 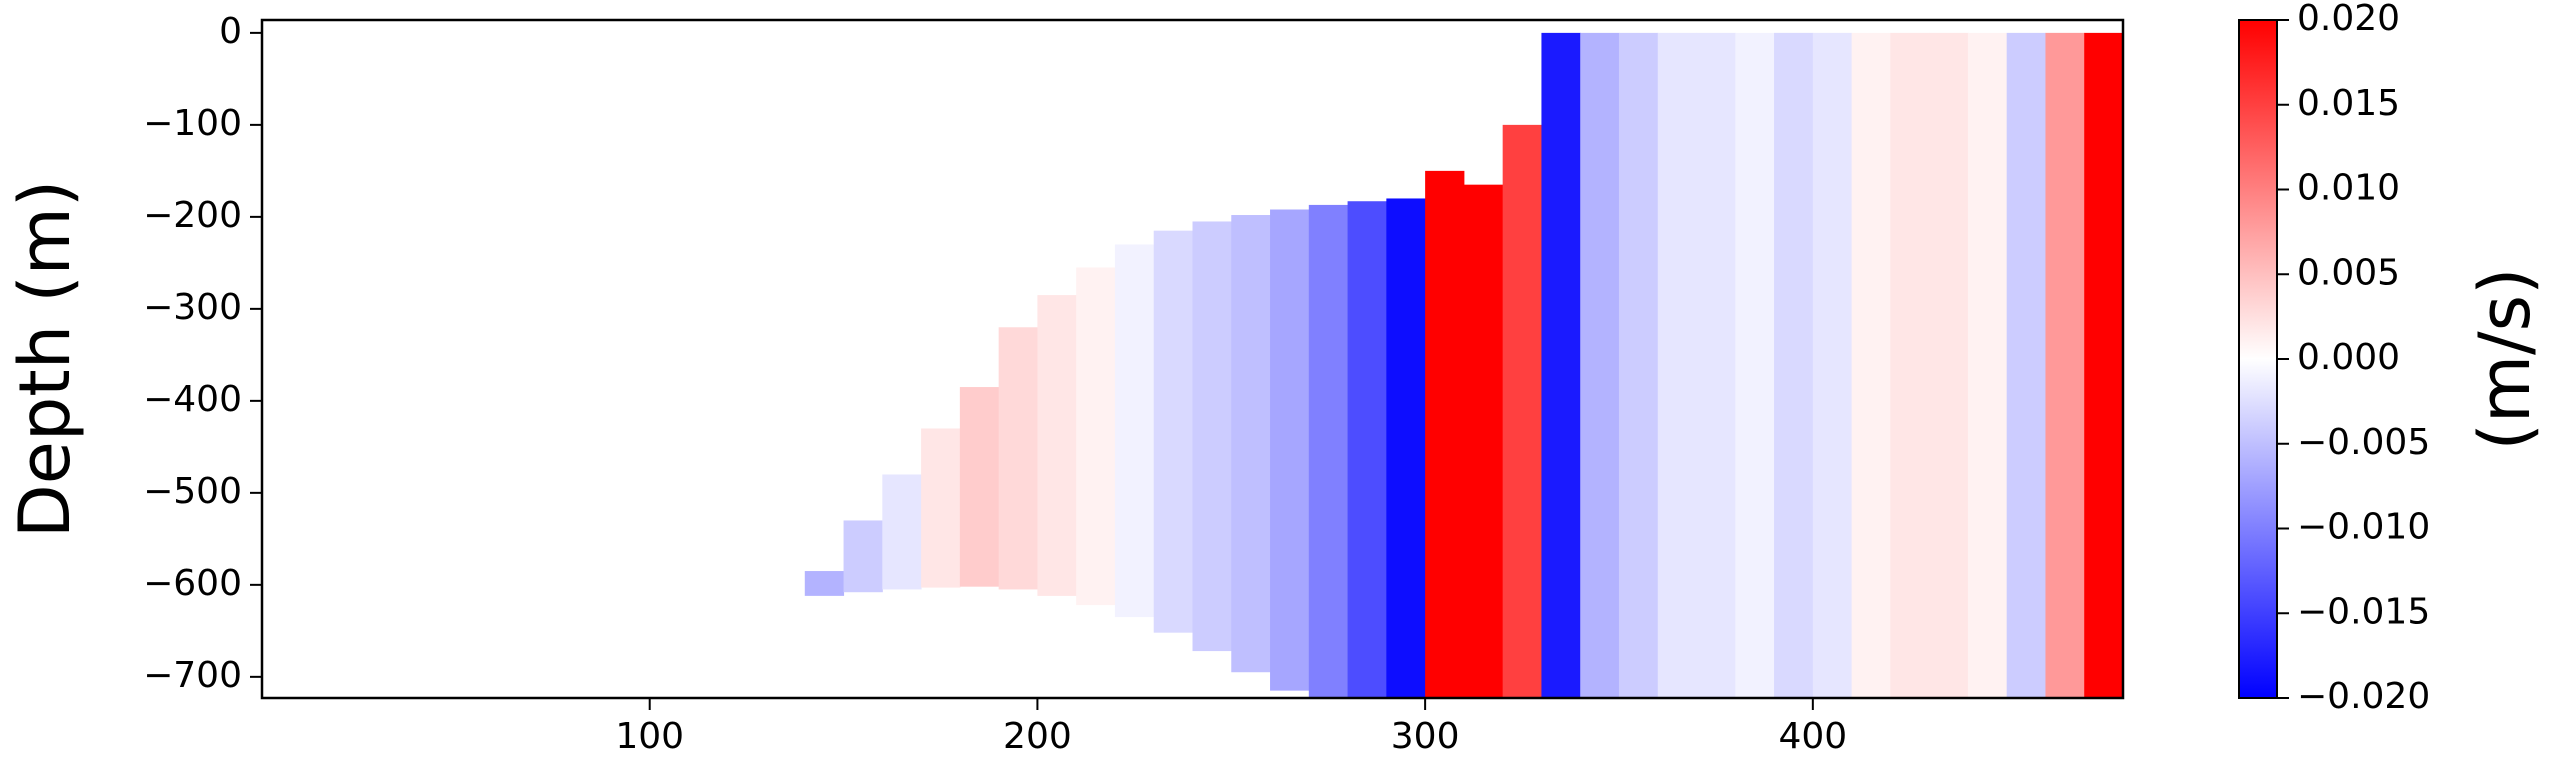 I want to click on y-axis-label: Depth (m), so click(x=45, y=359).